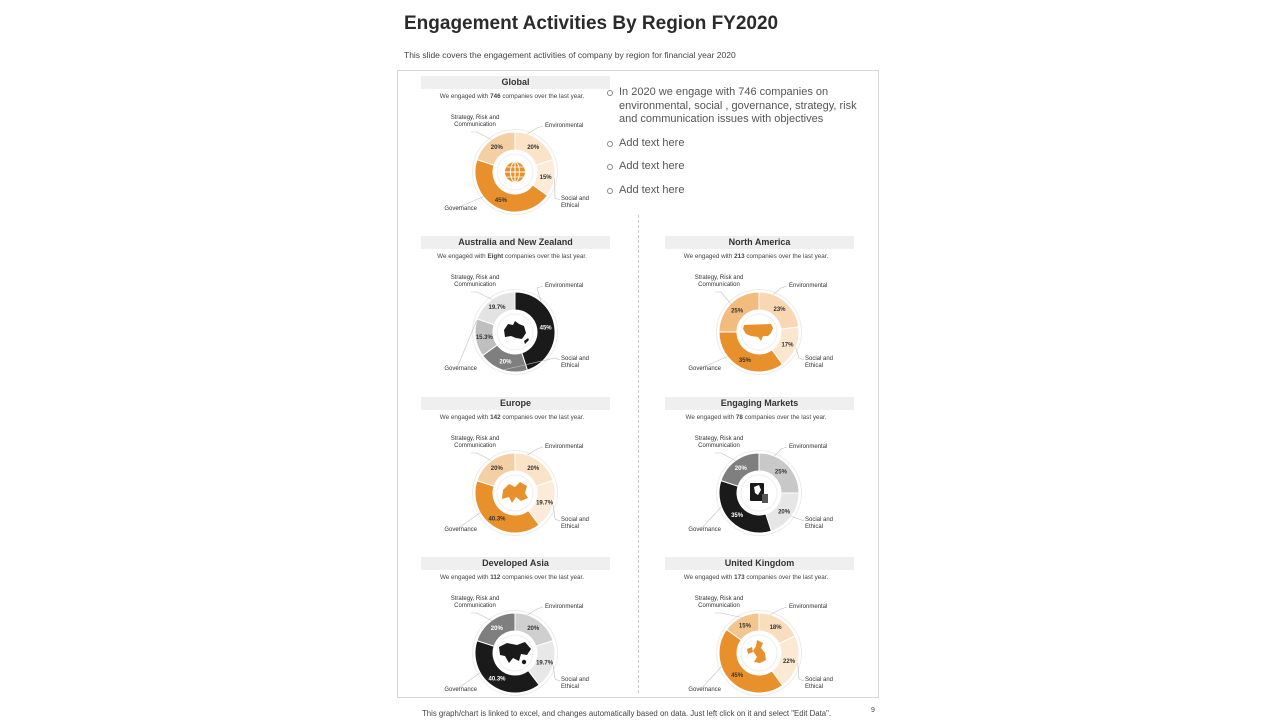 This screenshot has width=1280, height=720. What do you see at coordinates (776, 628) in the screenshot?
I see `slice-value-label: 18%` at bounding box center [776, 628].